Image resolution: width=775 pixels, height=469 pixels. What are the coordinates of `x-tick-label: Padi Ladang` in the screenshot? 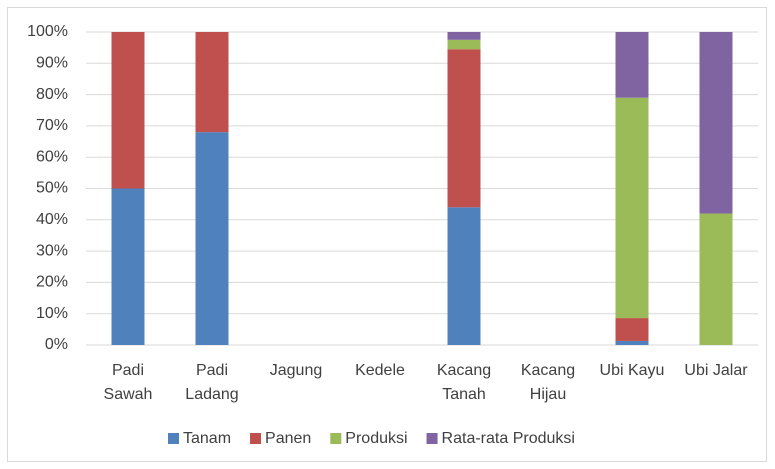 It's located at (211, 382).